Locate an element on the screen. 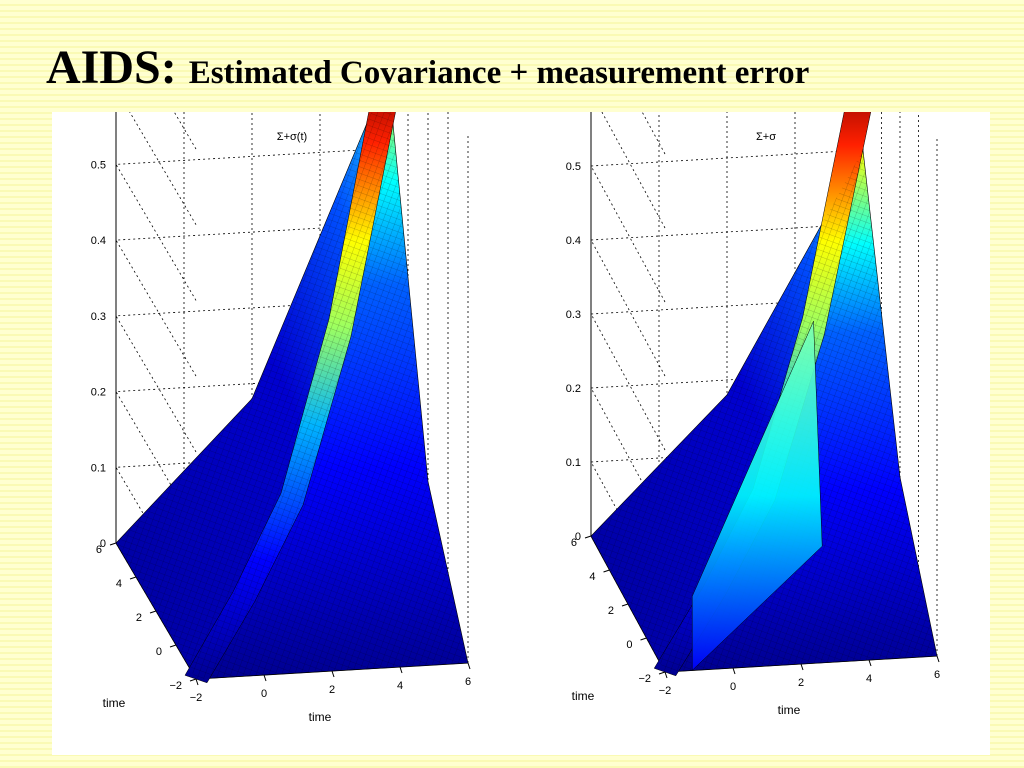 The image size is (1024, 768). slide-title-main: AIDS: is located at coordinates (111, 67).